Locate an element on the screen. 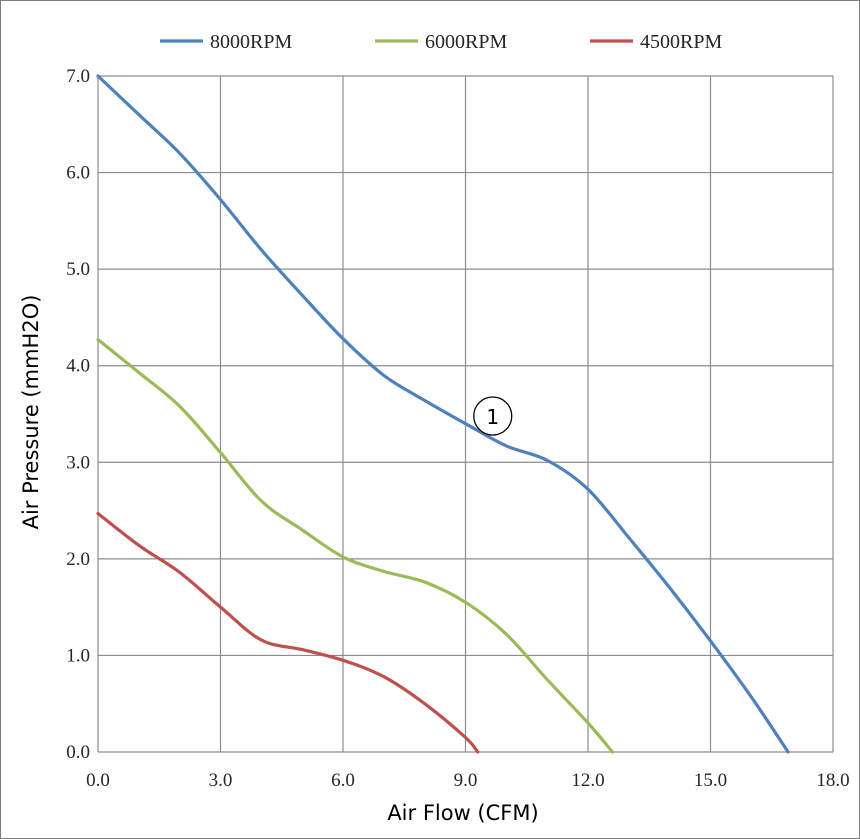  annotation-label: 1 is located at coordinates (492, 417).